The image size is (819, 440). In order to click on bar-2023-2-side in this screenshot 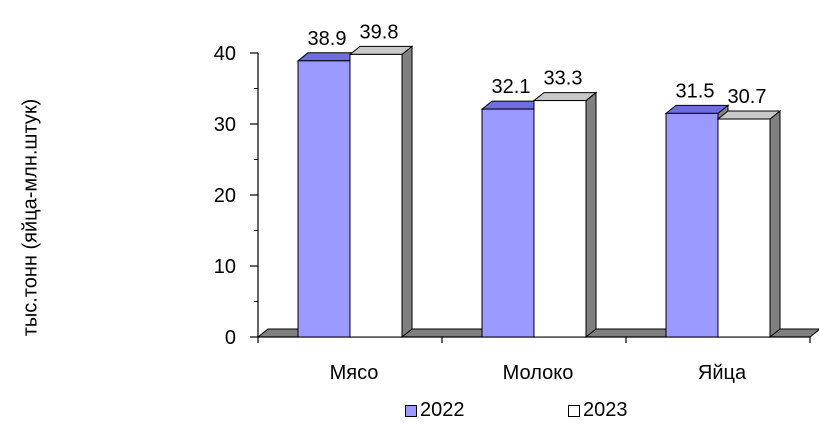, I will do `click(591, 215)`.